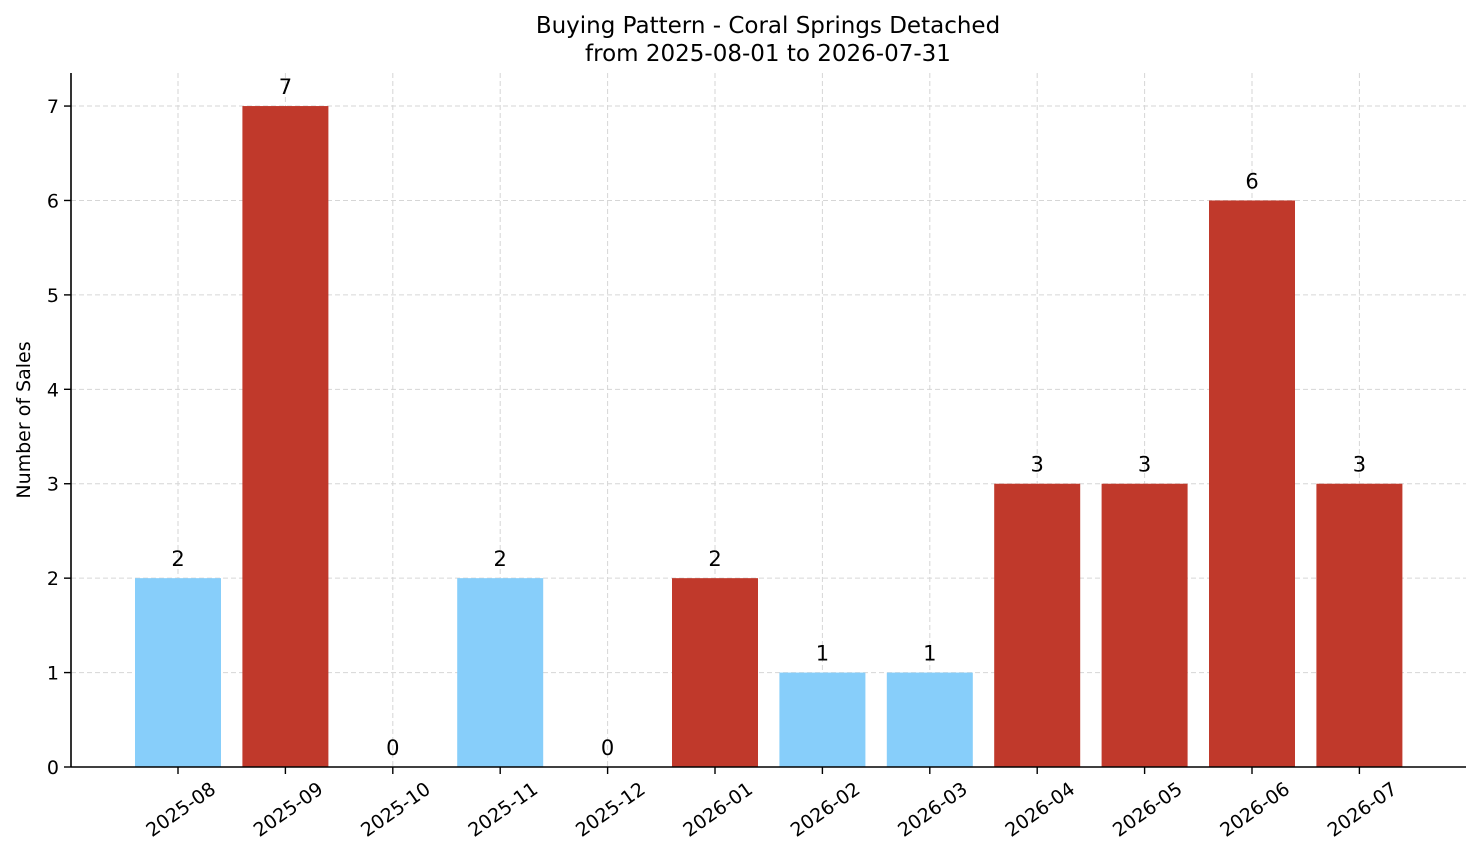 The height and width of the screenshot is (863, 1481). Describe the element at coordinates (503, 810) in the screenshot. I see `x-tick-label: 2025-11` at that location.